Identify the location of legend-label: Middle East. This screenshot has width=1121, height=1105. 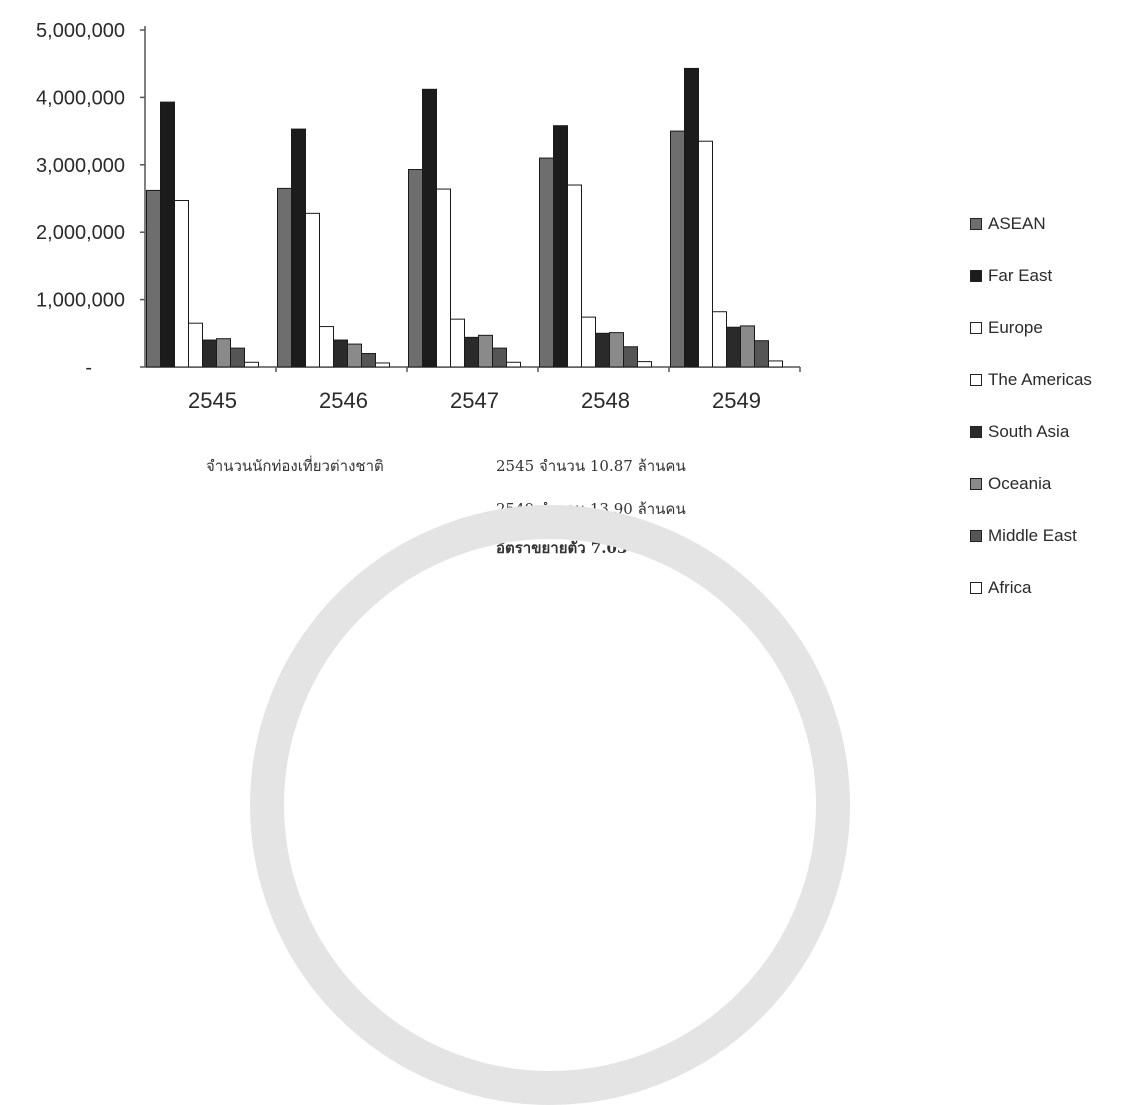
(1032, 535).